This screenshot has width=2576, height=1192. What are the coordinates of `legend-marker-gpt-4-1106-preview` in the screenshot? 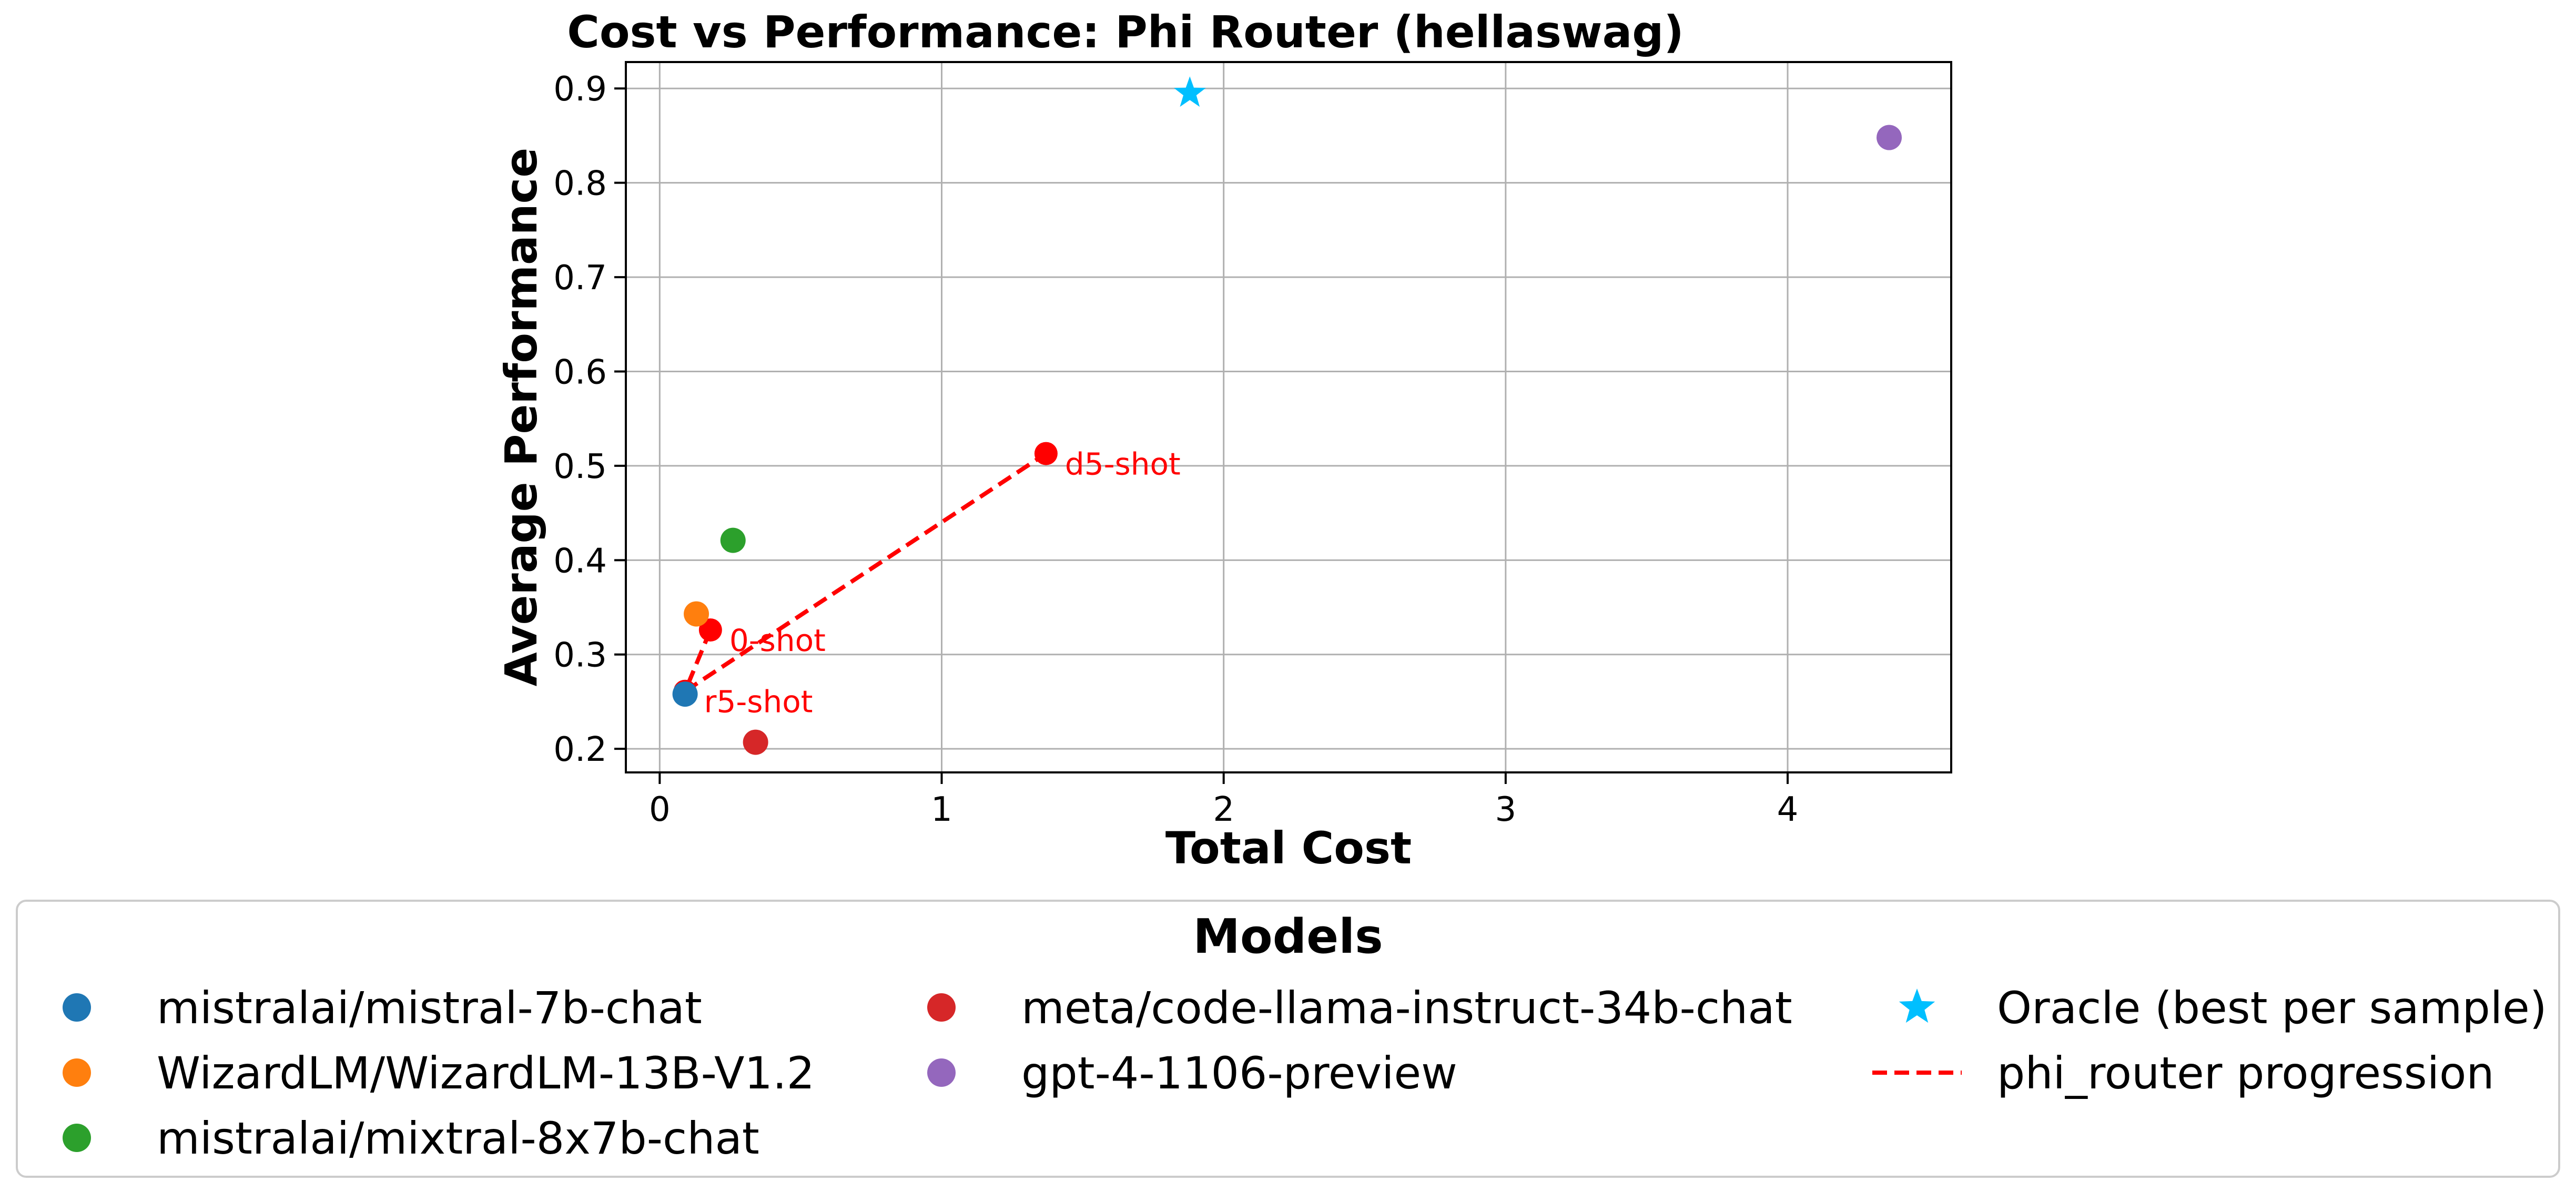 It's located at (942, 1072).